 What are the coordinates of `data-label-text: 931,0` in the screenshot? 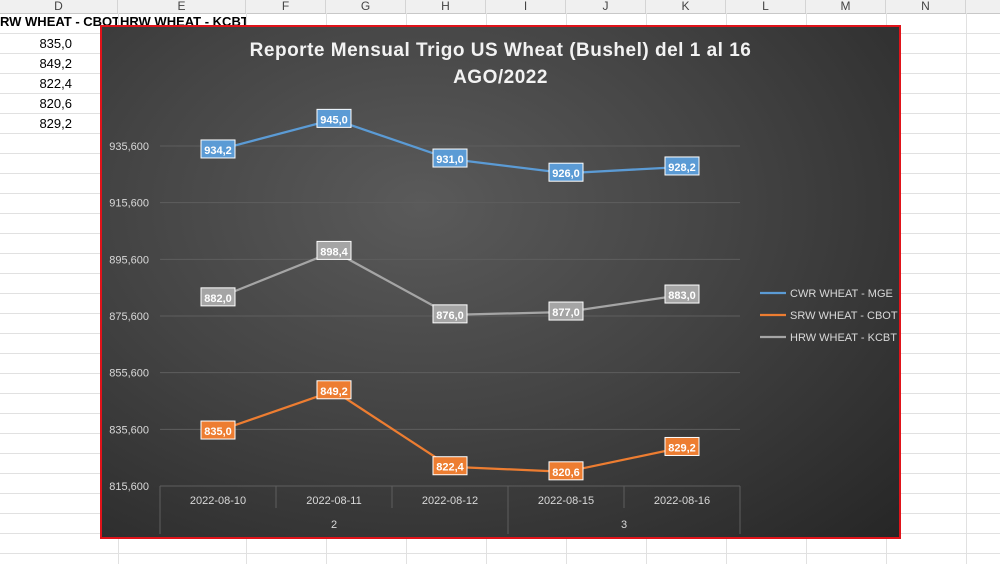 It's located at (450, 160).